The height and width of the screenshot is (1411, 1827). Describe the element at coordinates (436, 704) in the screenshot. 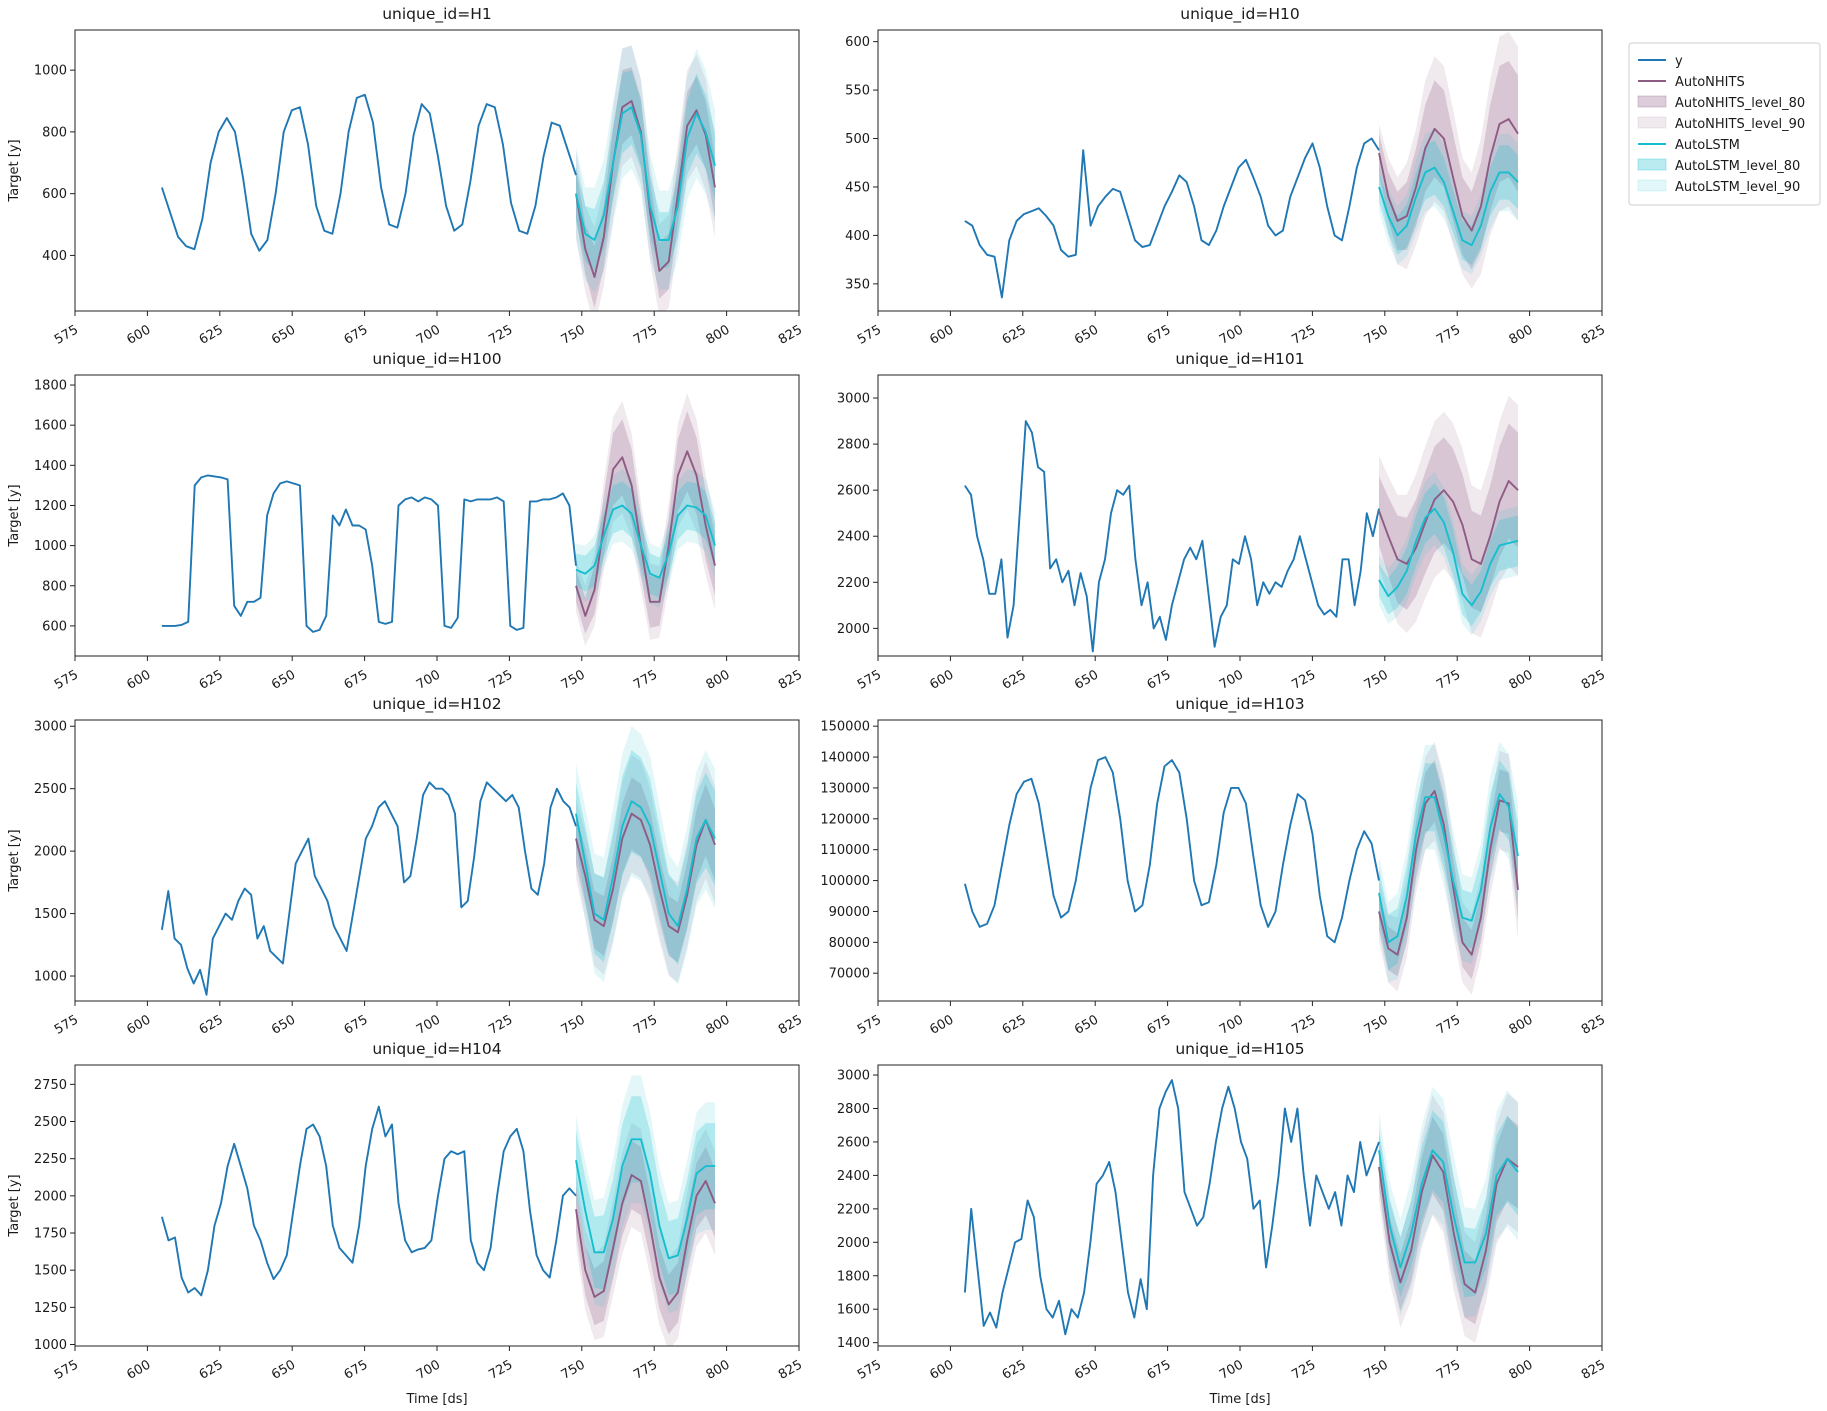

I see `subplot-title: unique_id=H102` at that location.